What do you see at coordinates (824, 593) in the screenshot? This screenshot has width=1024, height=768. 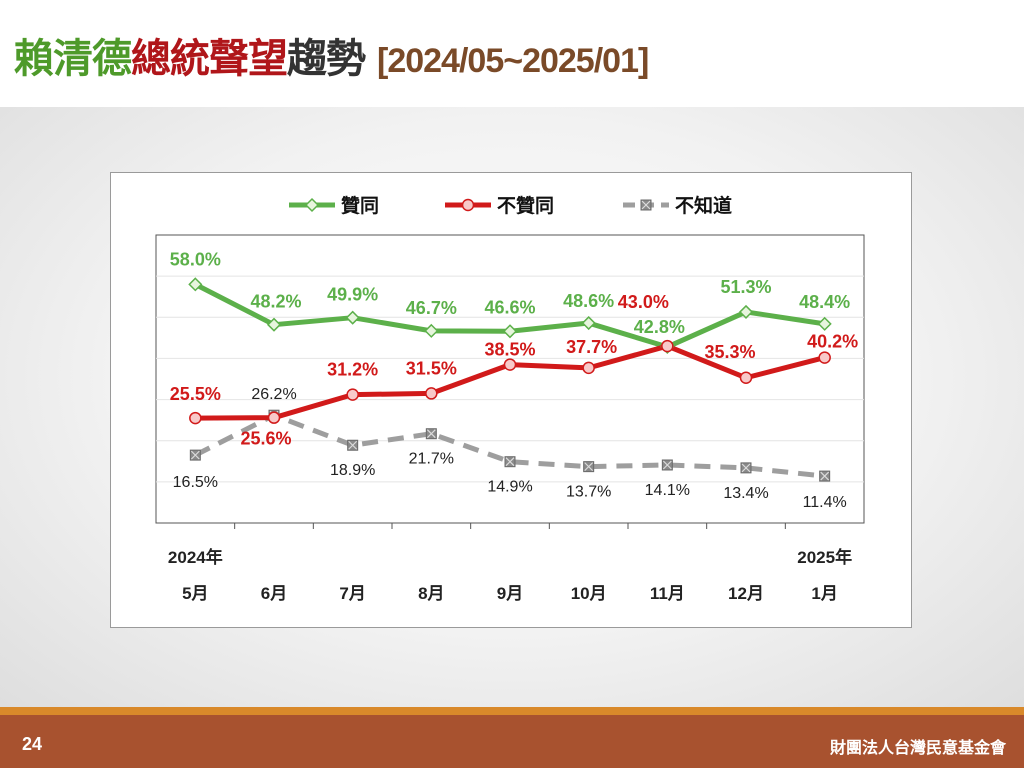 I see `x-tick-label: 1月` at bounding box center [824, 593].